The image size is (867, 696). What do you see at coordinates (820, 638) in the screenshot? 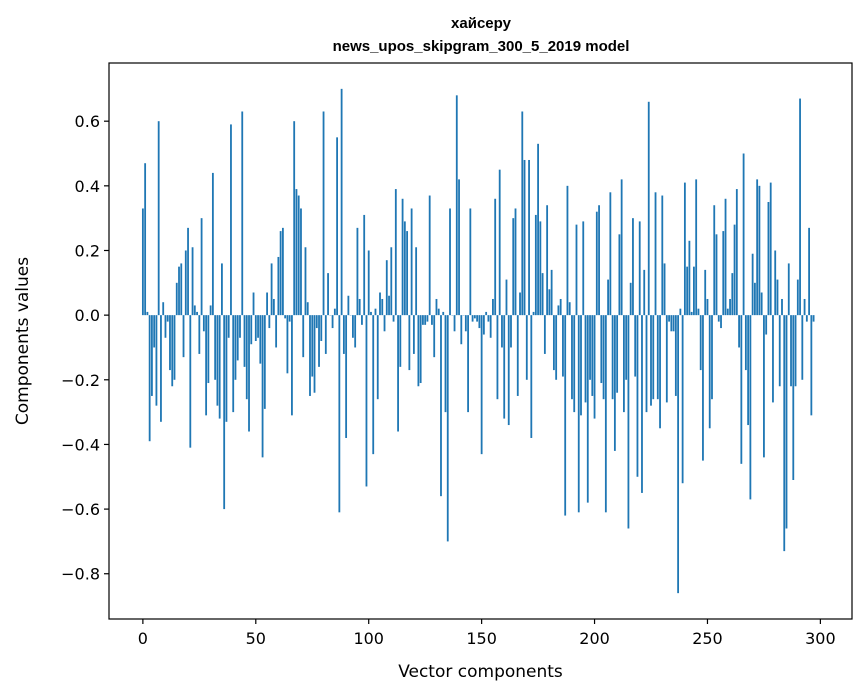
I see `x-tick-label: 300` at bounding box center [820, 638].